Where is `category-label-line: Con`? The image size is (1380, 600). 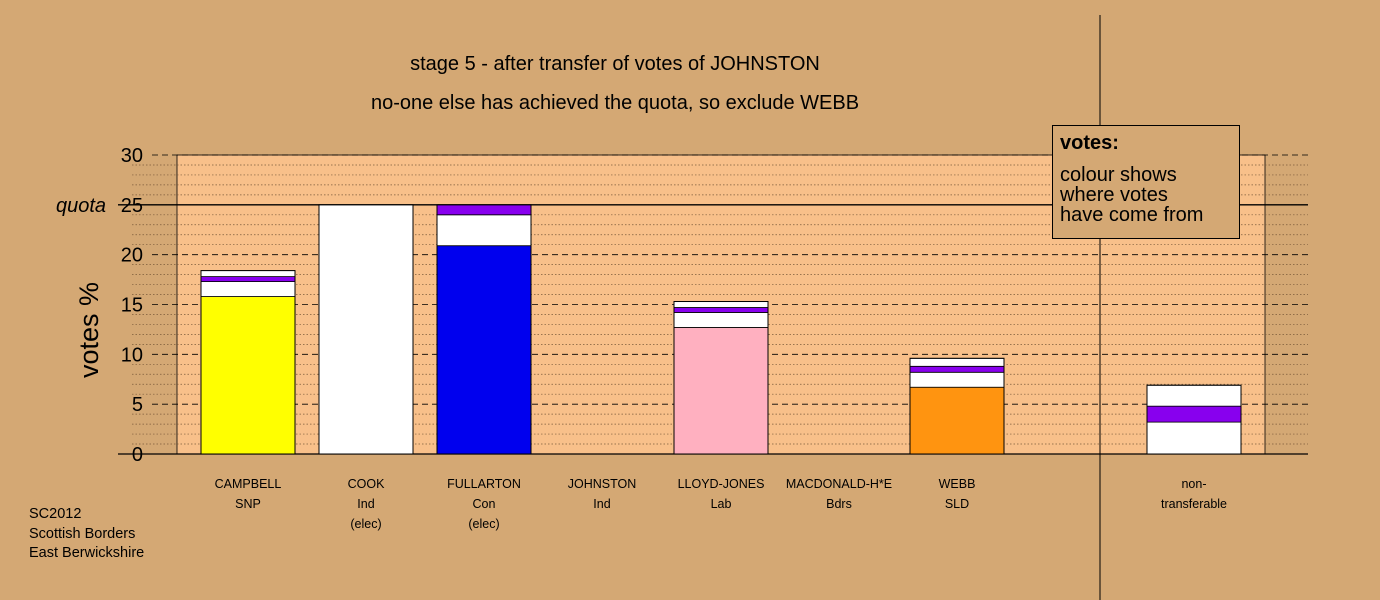
category-label-line: Con is located at coordinates (484, 504).